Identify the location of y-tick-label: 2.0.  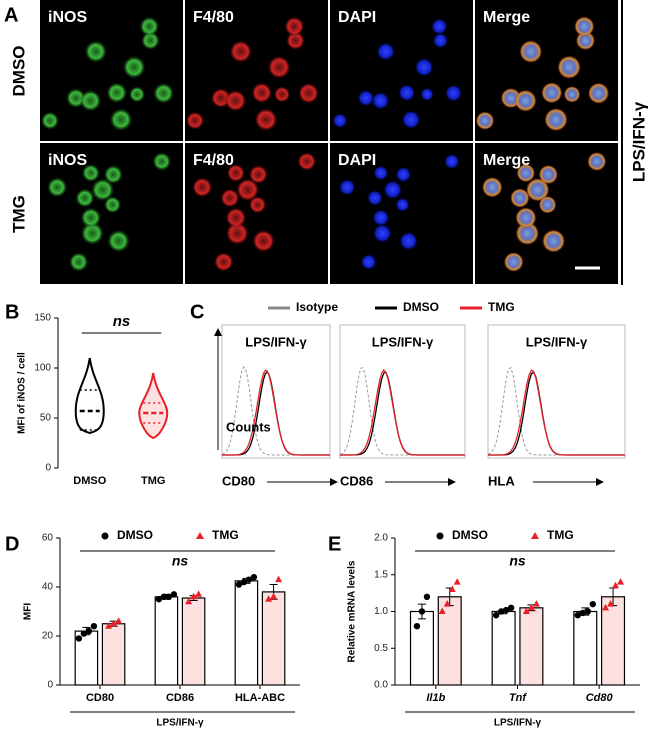
(381, 538).